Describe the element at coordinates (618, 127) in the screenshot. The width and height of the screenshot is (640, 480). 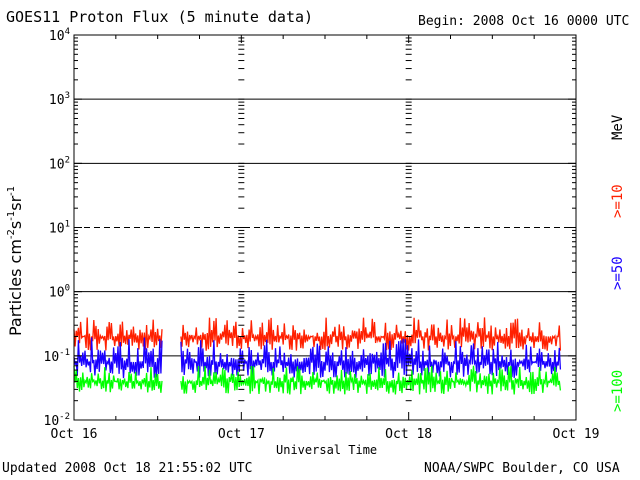
I see `legend-unit: MeV` at that location.